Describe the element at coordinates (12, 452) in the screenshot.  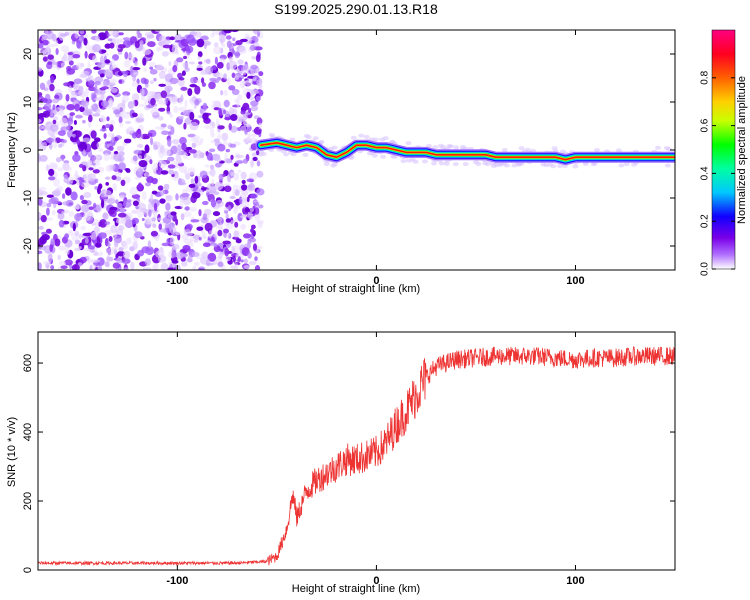
I see `snr-y-label: SNR (10 * v/v)` at that location.